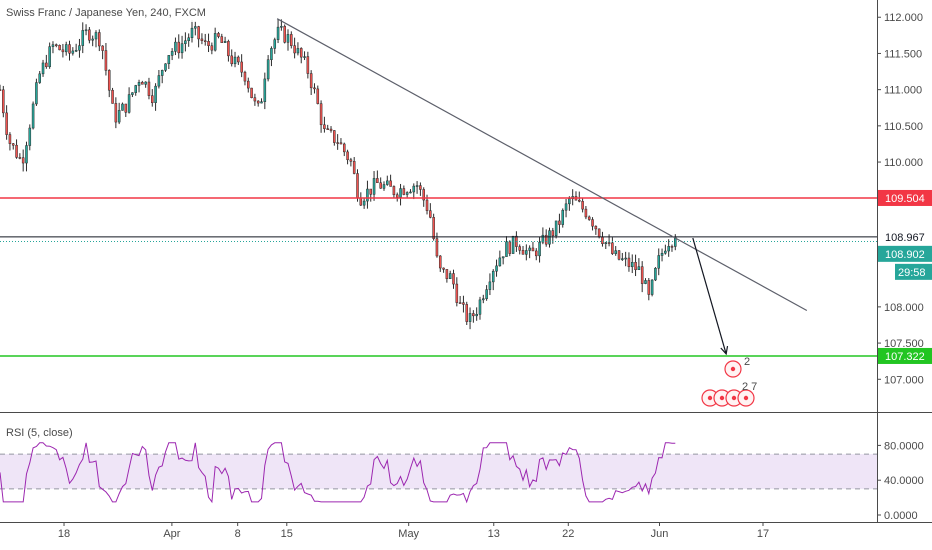 The image size is (932, 550). Describe the element at coordinates (39, 433) in the screenshot. I see `rsi-label: RSI (5, close)` at that location.